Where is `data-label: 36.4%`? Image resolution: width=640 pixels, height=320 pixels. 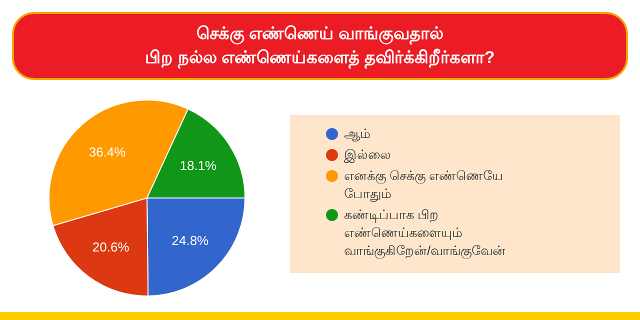
data-label: 36.4% is located at coordinates (107, 152).